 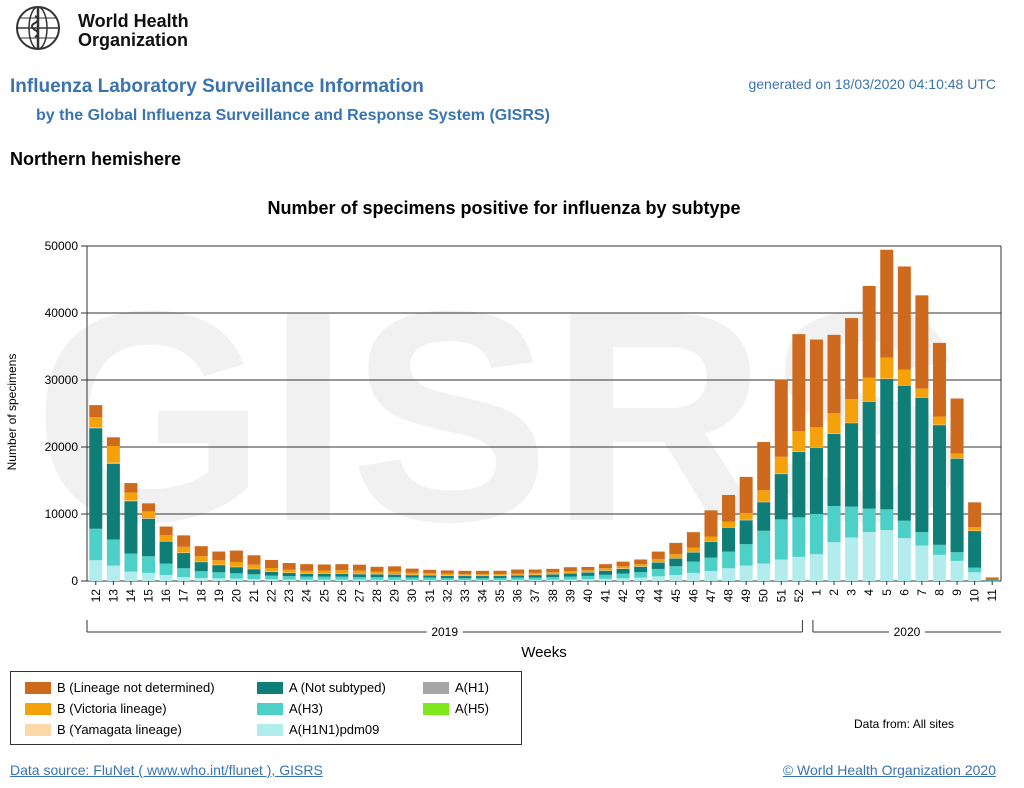 I want to click on x-tick-label: 20, so click(x=236, y=596).